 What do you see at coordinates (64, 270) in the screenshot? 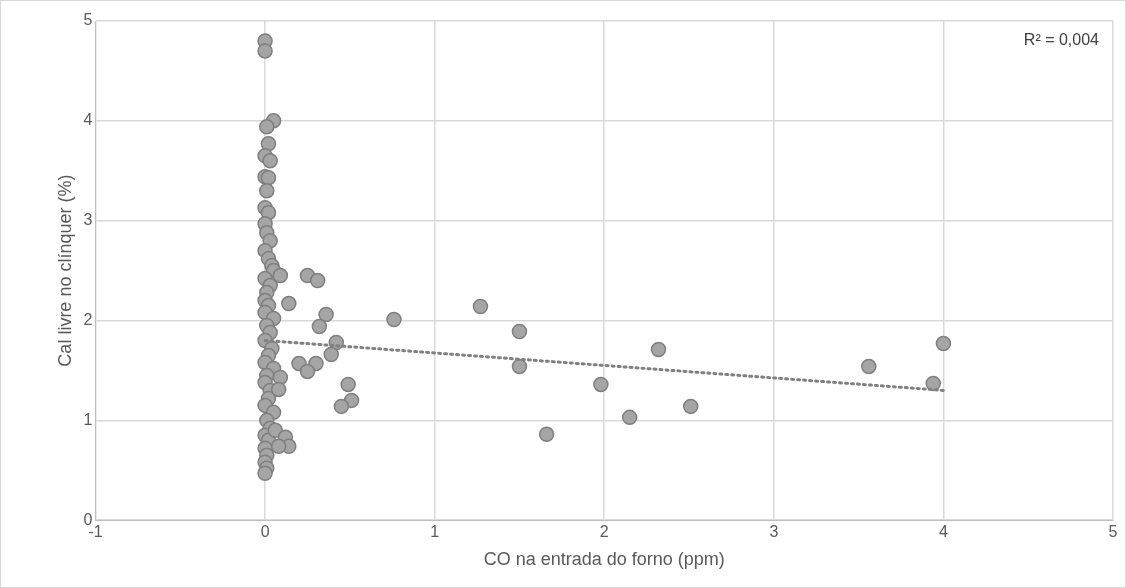
I see `y-axis-title: Cal livre no clínquer (%)` at bounding box center [64, 270].